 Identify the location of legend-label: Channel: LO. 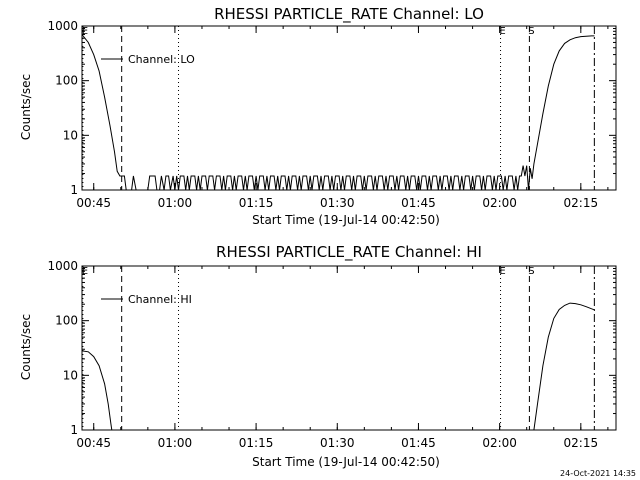
(161, 59).